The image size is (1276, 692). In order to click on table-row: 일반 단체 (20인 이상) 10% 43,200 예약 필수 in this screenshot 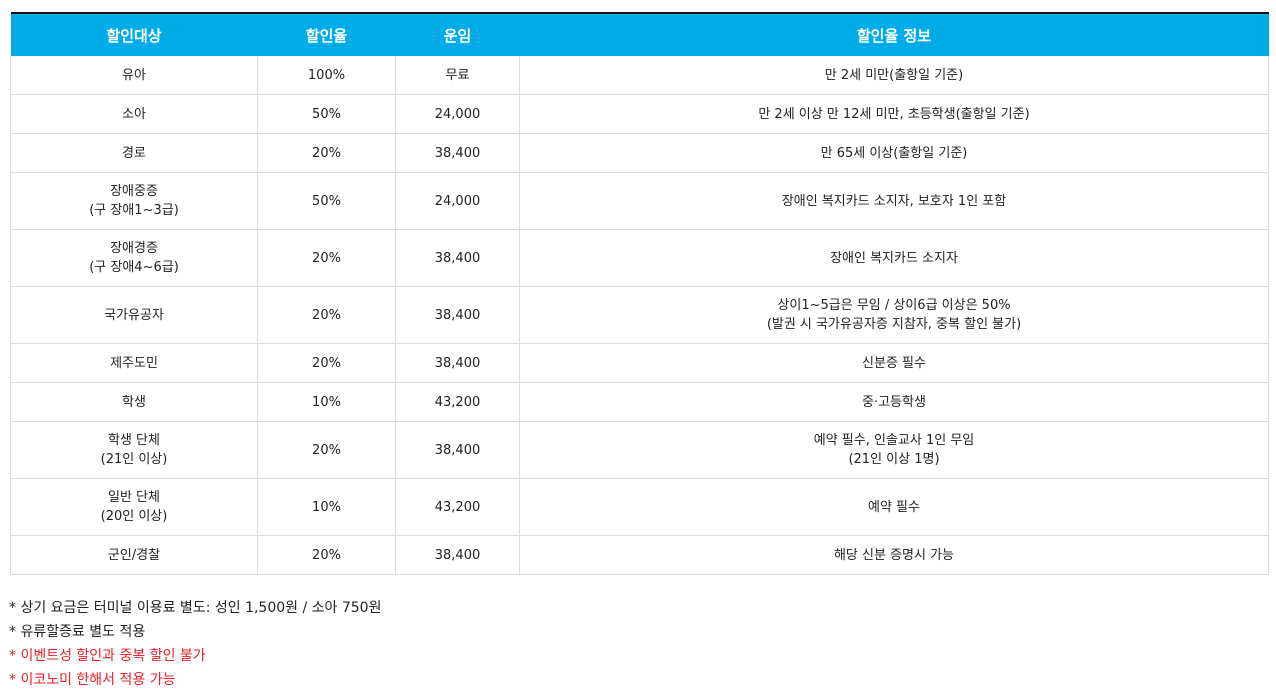, I will do `click(639, 507)`.